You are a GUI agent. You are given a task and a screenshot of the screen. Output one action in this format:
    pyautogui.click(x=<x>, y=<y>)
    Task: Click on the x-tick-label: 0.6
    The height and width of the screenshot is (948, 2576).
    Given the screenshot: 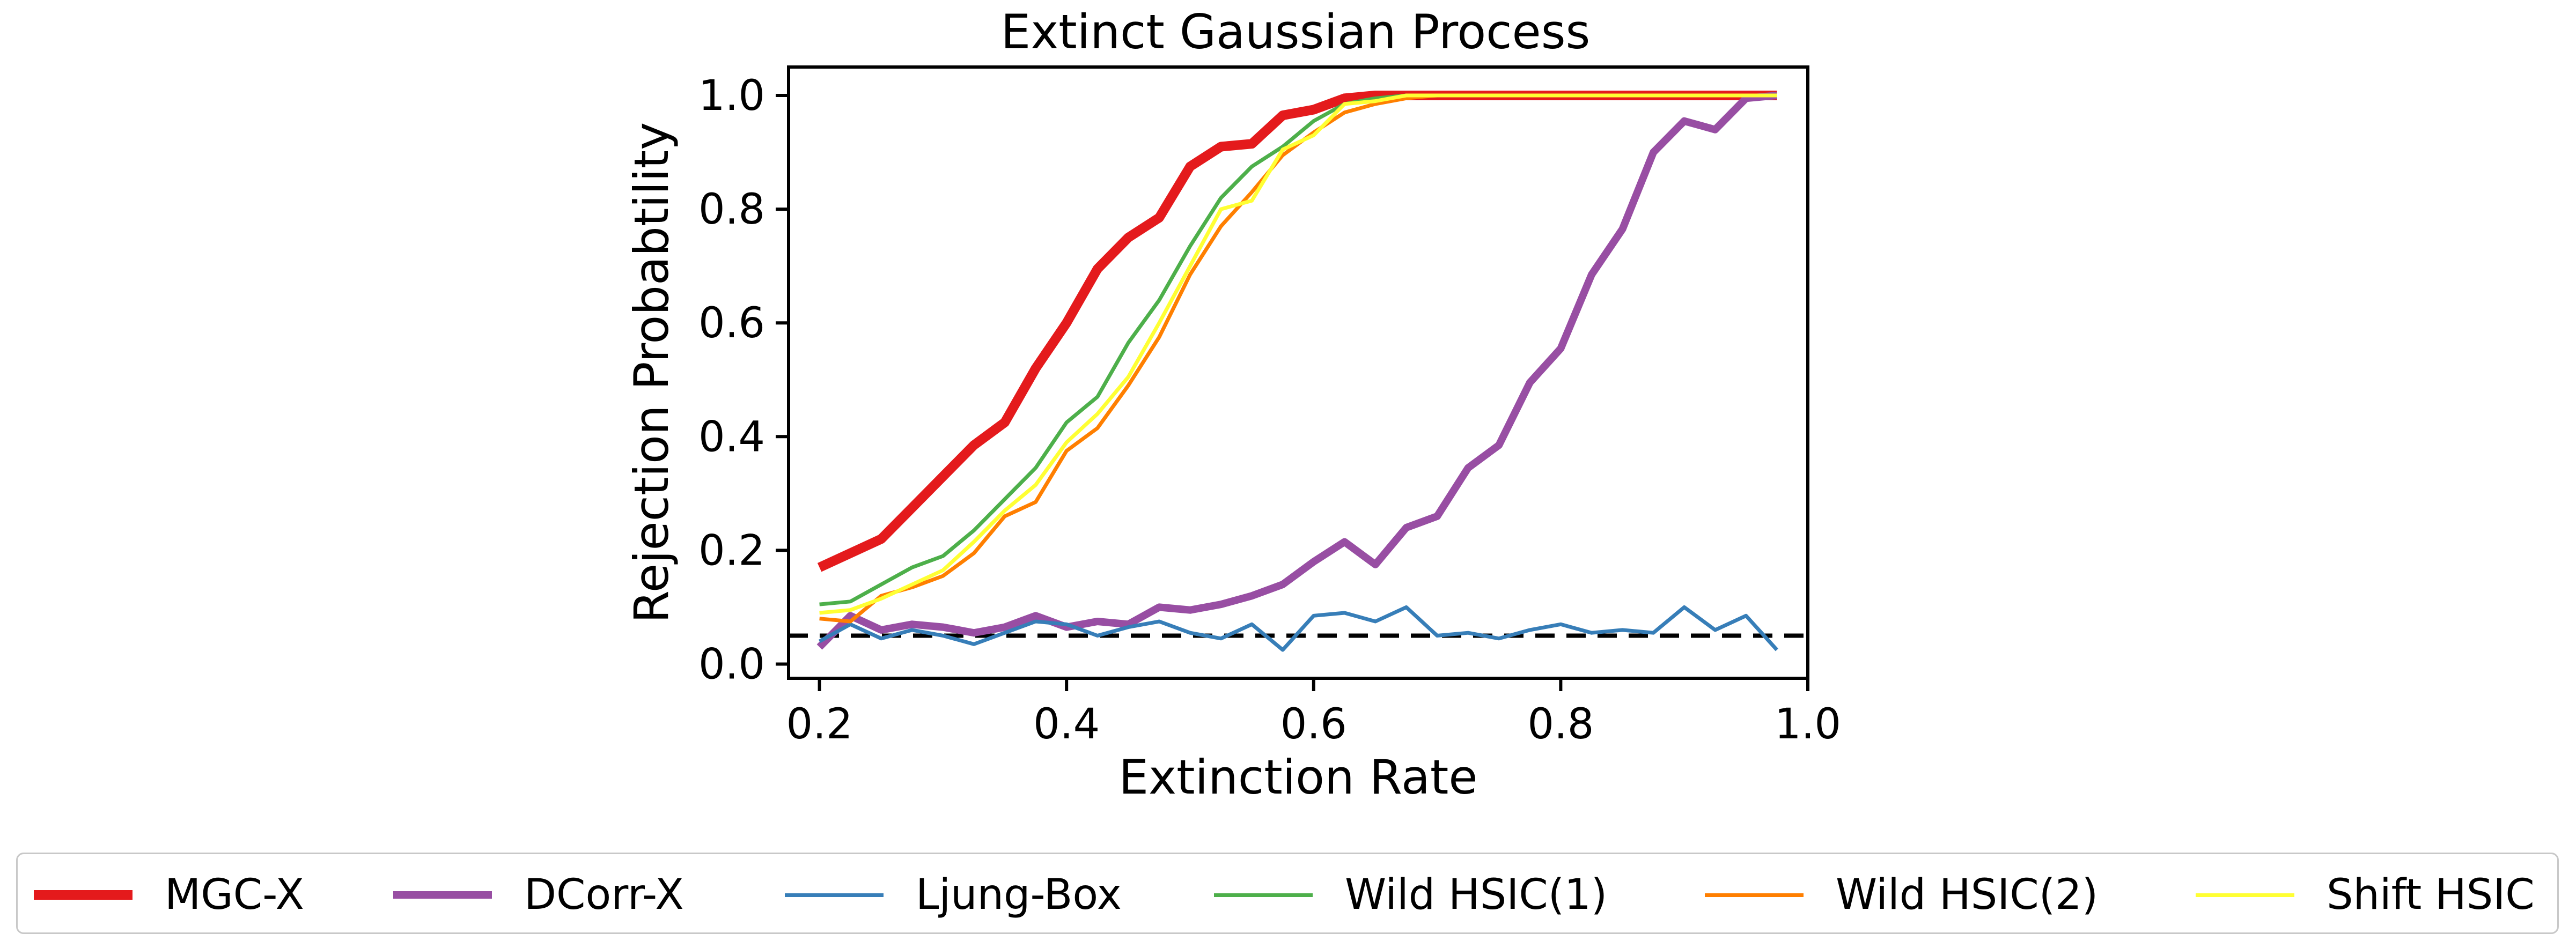 What is the action you would take?
    pyautogui.click(x=1313, y=724)
    